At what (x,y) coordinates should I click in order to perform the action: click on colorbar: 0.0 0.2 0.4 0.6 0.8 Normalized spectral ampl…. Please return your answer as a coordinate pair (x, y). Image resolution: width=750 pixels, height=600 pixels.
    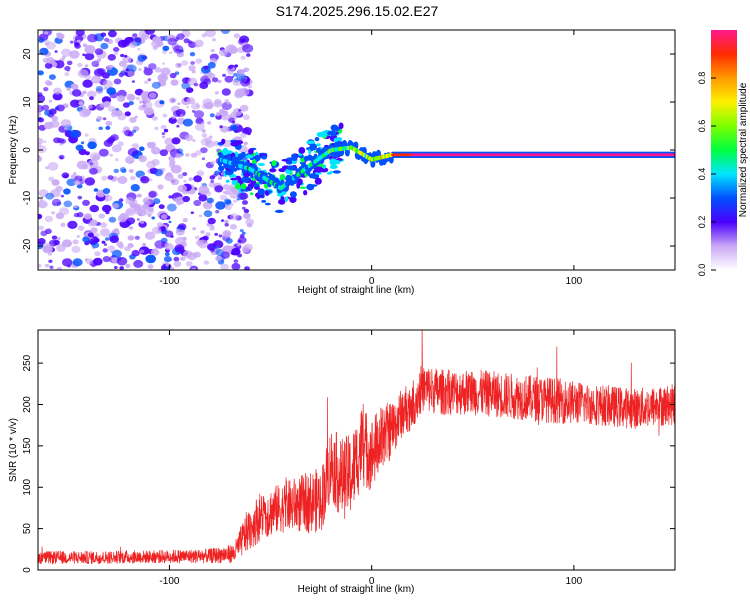
    Looking at the image, I should click on (723, 153).